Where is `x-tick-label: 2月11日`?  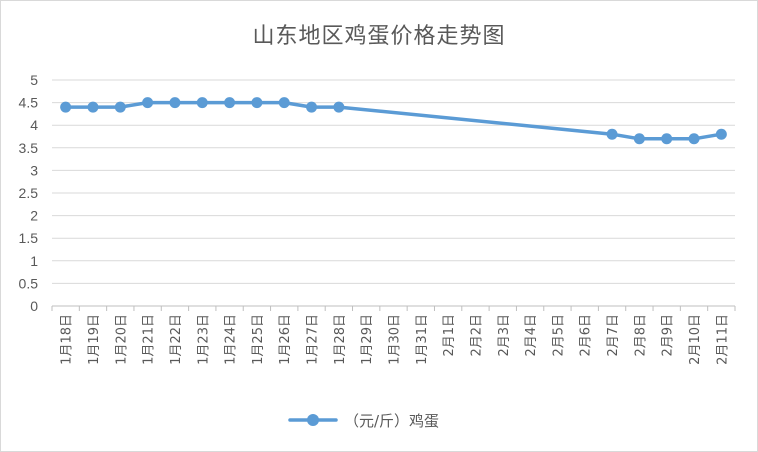
x-tick-label: 2月11日 is located at coordinates (722, 339).